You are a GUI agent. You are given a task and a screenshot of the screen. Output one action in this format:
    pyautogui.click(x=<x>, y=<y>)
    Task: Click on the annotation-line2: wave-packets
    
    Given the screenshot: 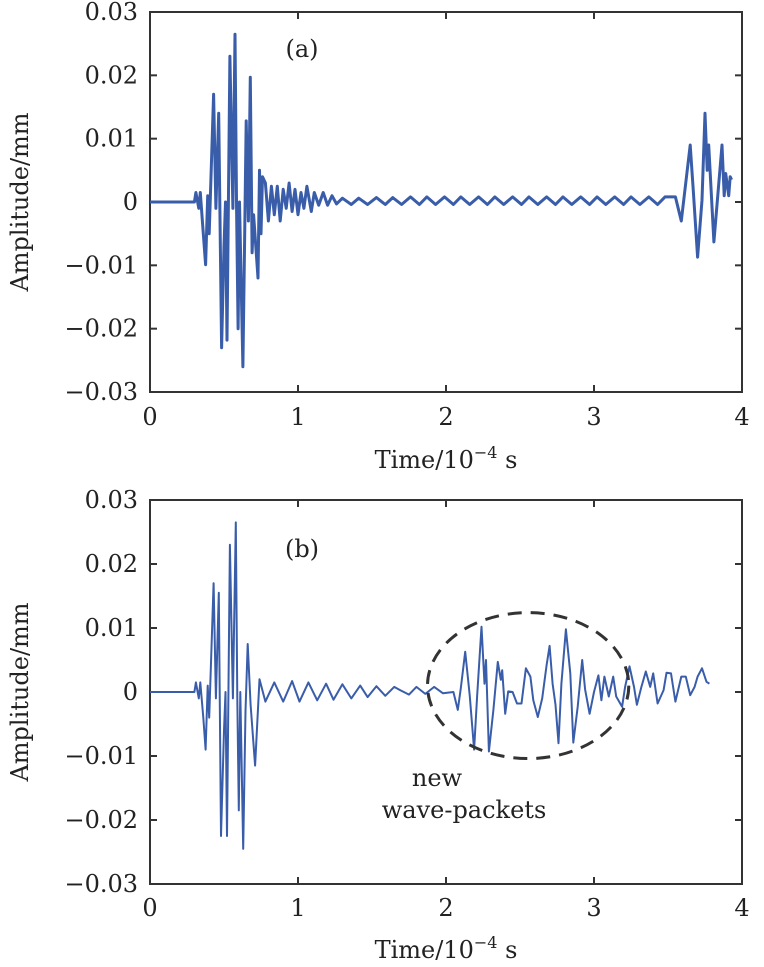 What is the action you would take?
    pyautogui.click(x=464, y=810)
    